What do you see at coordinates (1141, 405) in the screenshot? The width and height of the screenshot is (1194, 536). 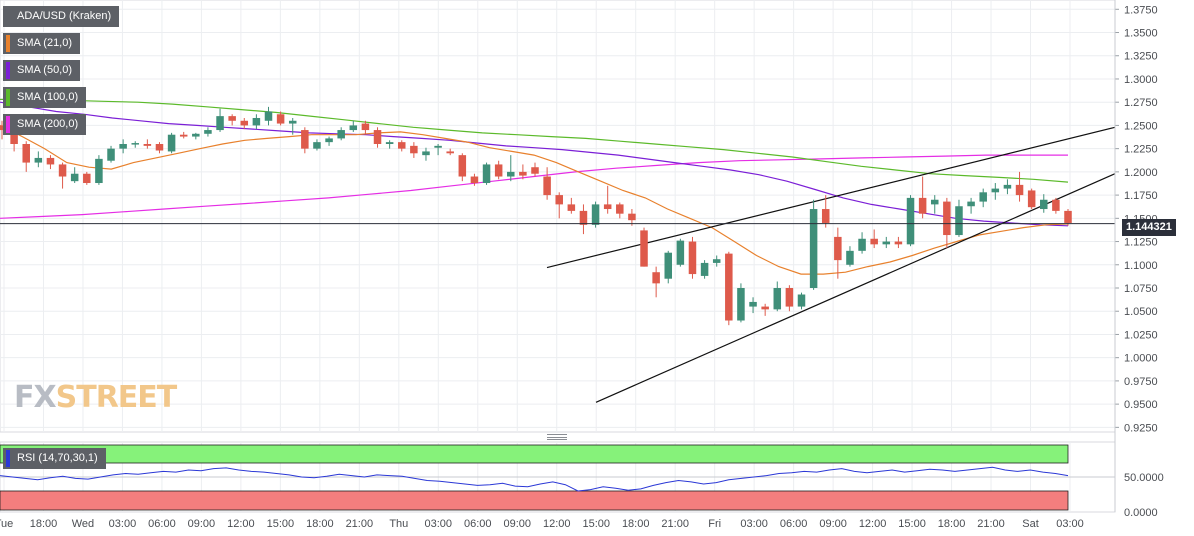 I see `y-tick-label: 0.9500` at bounding box center [1141, 405].